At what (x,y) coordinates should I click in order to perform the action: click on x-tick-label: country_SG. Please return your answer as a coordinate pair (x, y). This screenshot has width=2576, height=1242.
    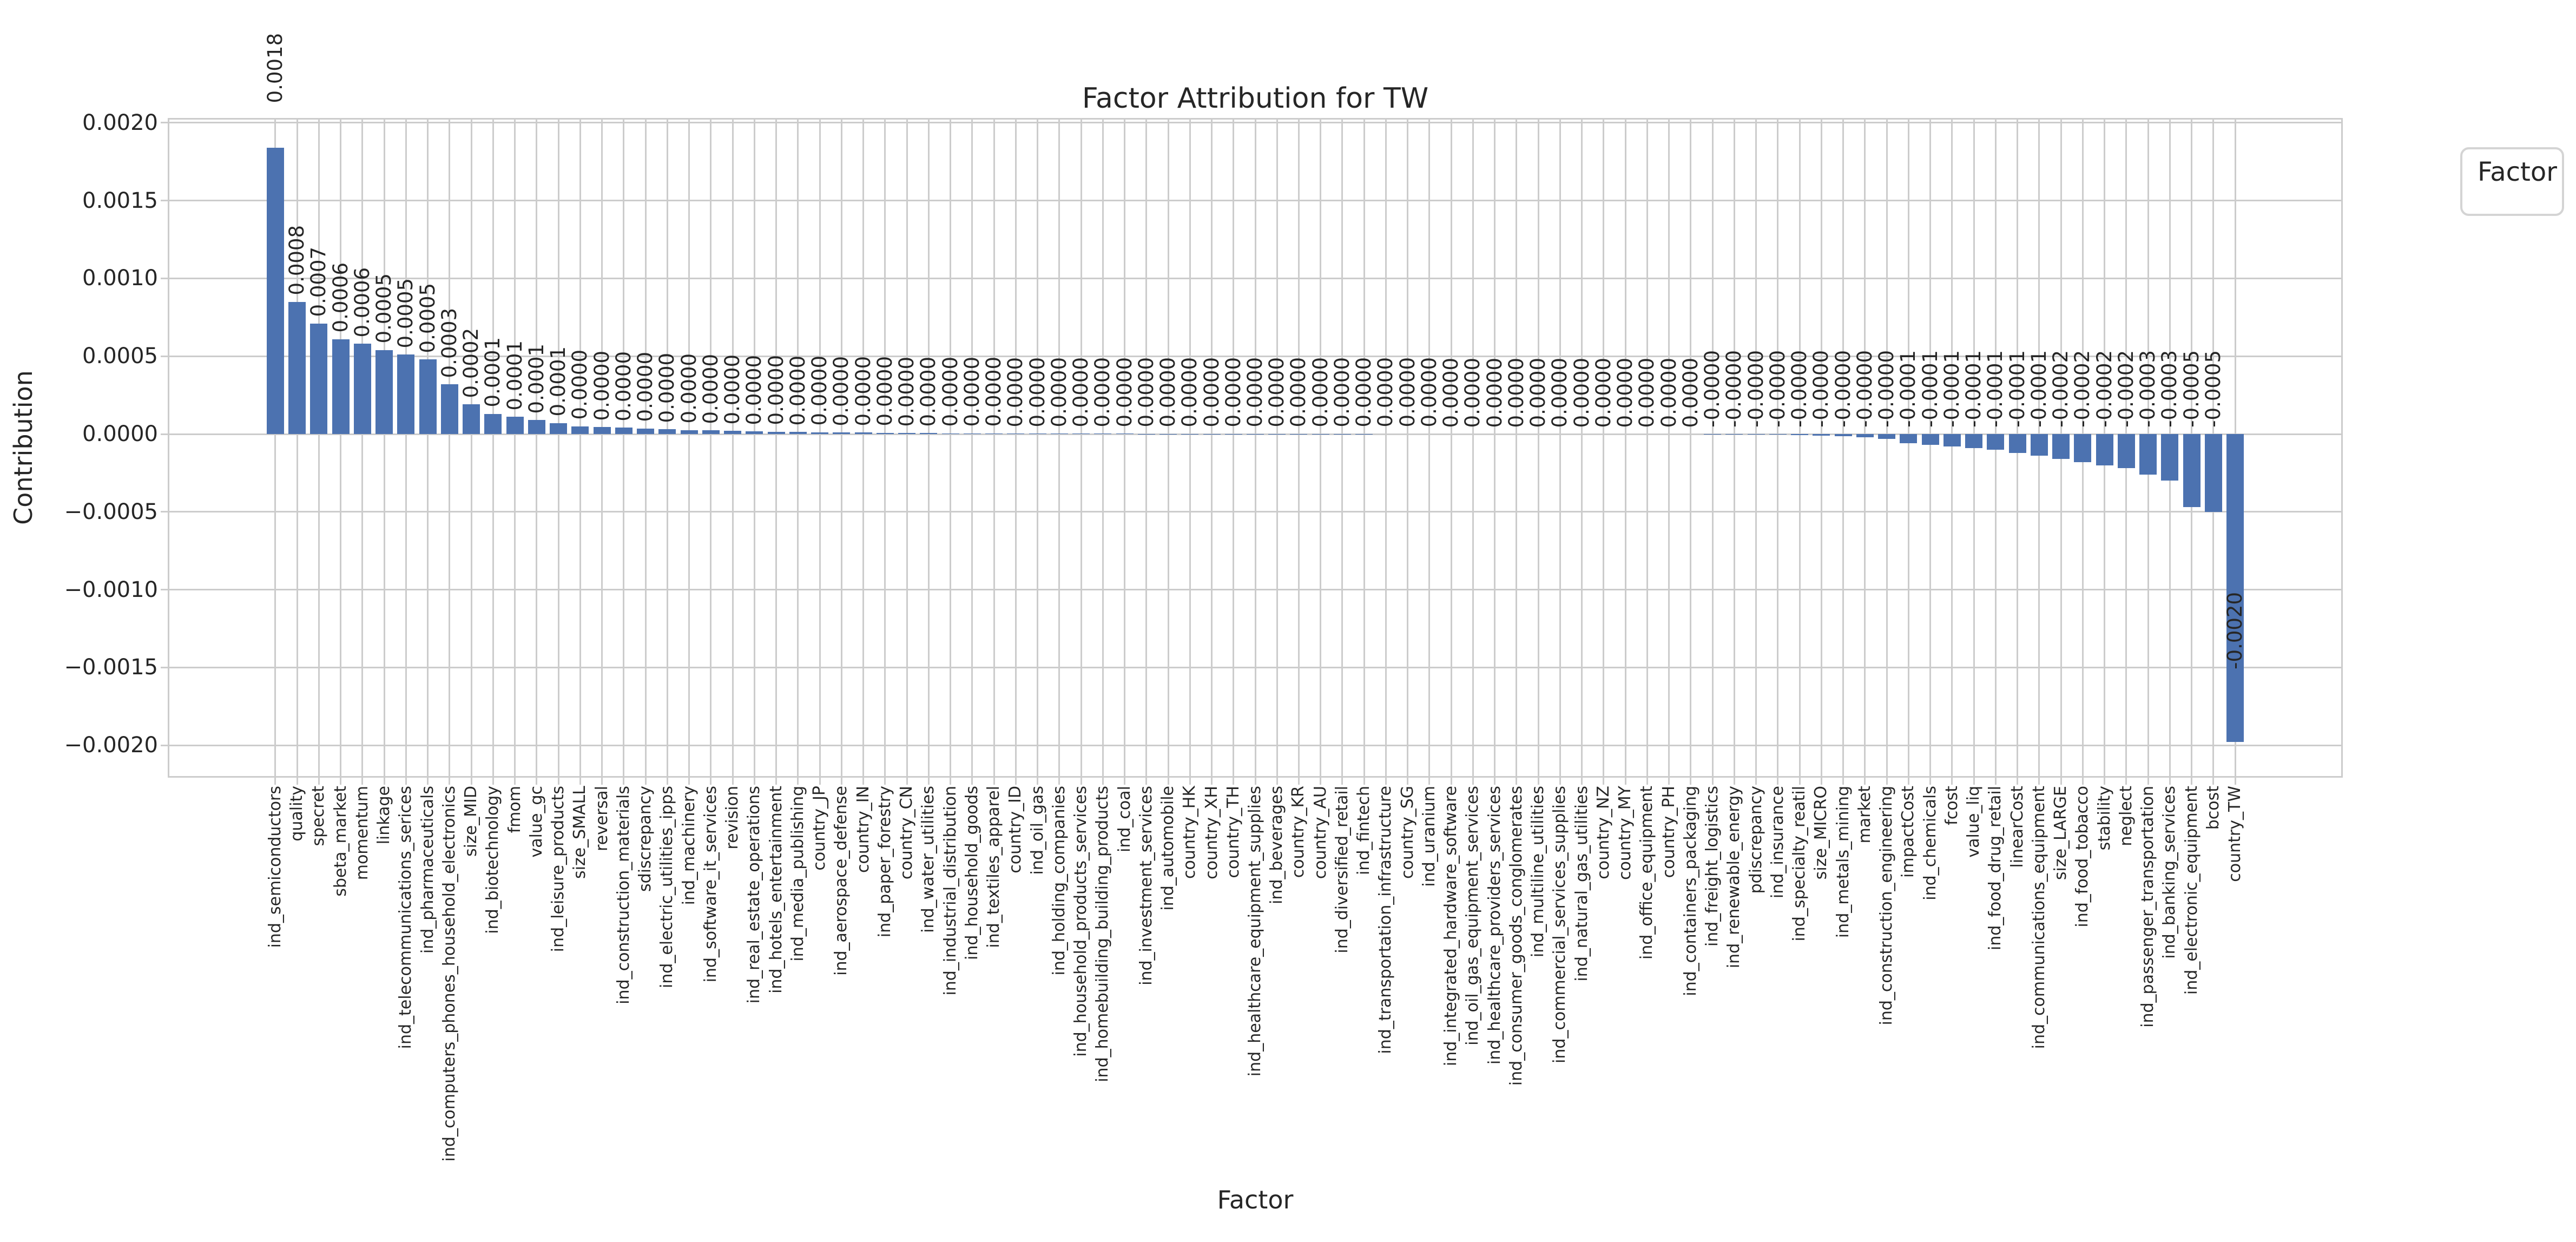
    Looking at the image, I should click on (1407, 832).